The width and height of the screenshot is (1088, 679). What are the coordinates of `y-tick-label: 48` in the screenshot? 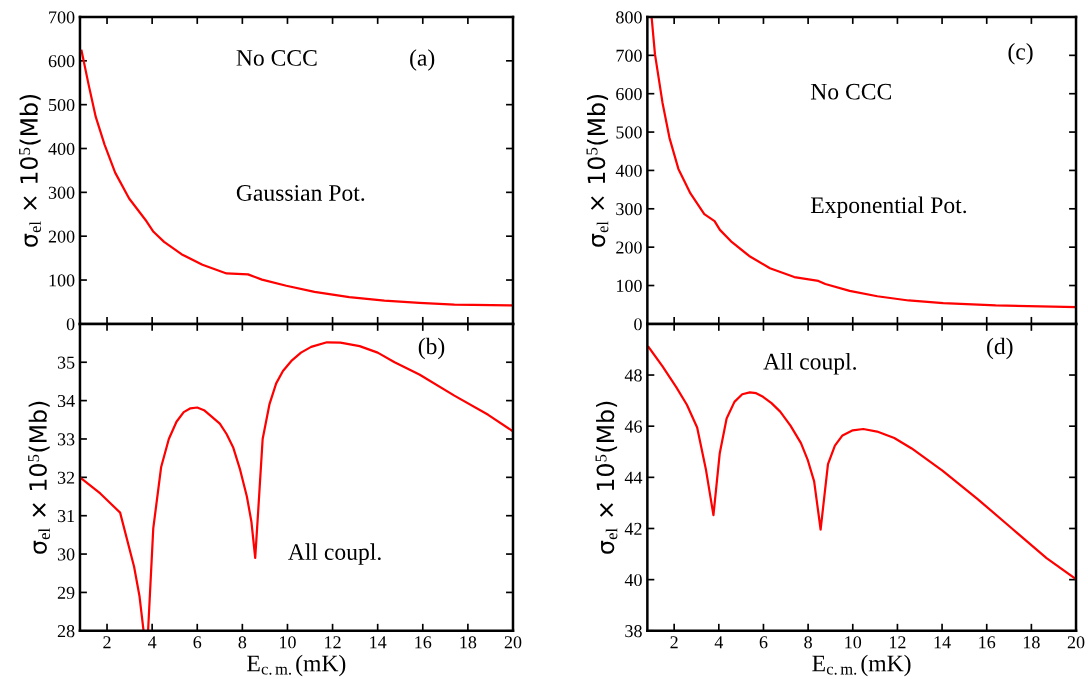 It's located at (633, 375).